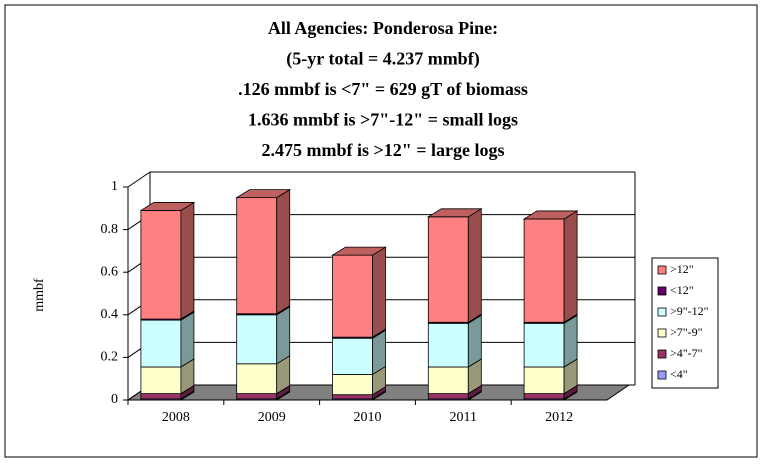 The height and width of the screenshot is (466, 763). I want to click on grid-line, so click(139, 179).